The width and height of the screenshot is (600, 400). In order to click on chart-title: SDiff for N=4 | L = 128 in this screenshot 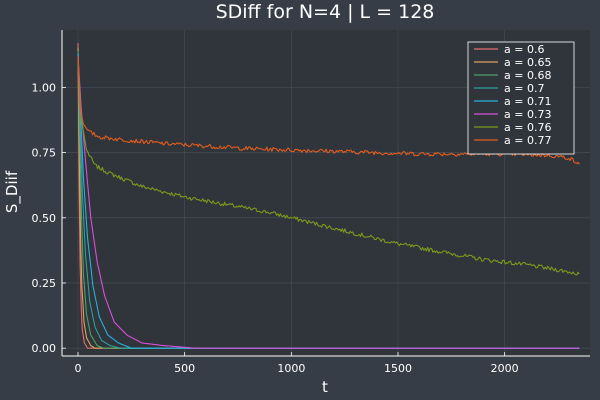, I will do `click(325, 12)`.